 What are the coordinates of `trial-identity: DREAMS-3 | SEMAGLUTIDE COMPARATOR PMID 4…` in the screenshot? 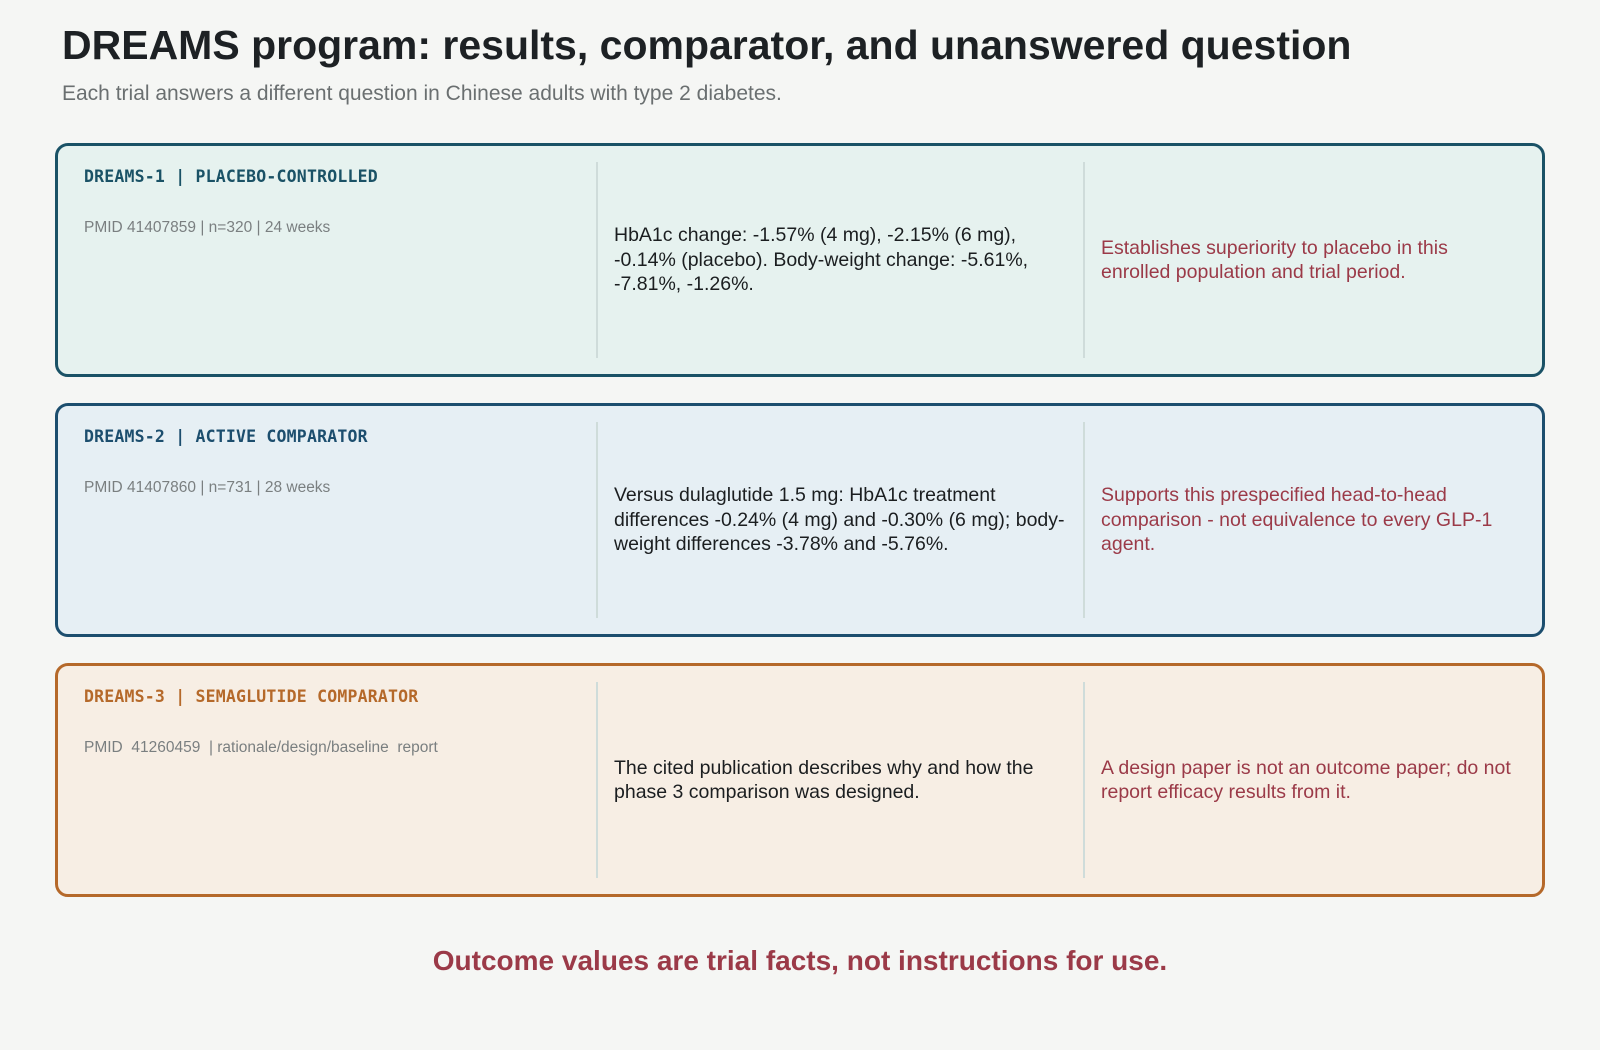 It's located at (334, 780).